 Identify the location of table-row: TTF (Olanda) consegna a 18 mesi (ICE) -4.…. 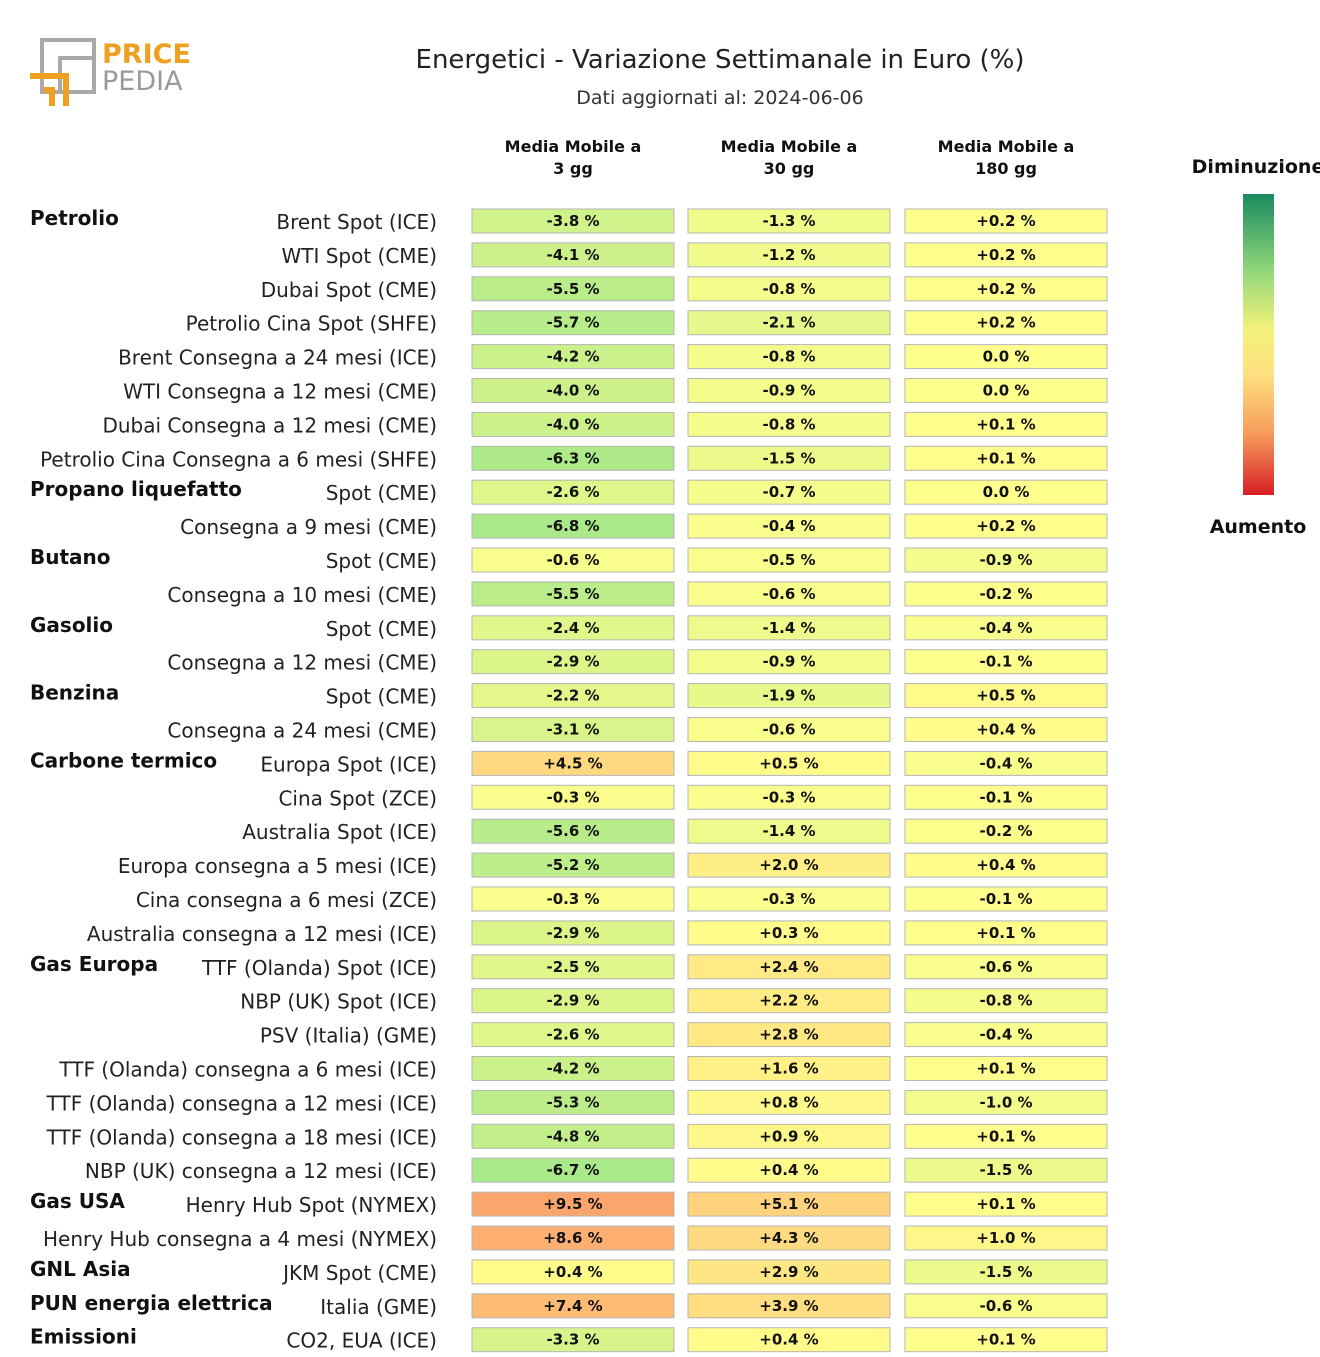
(577, 1136).